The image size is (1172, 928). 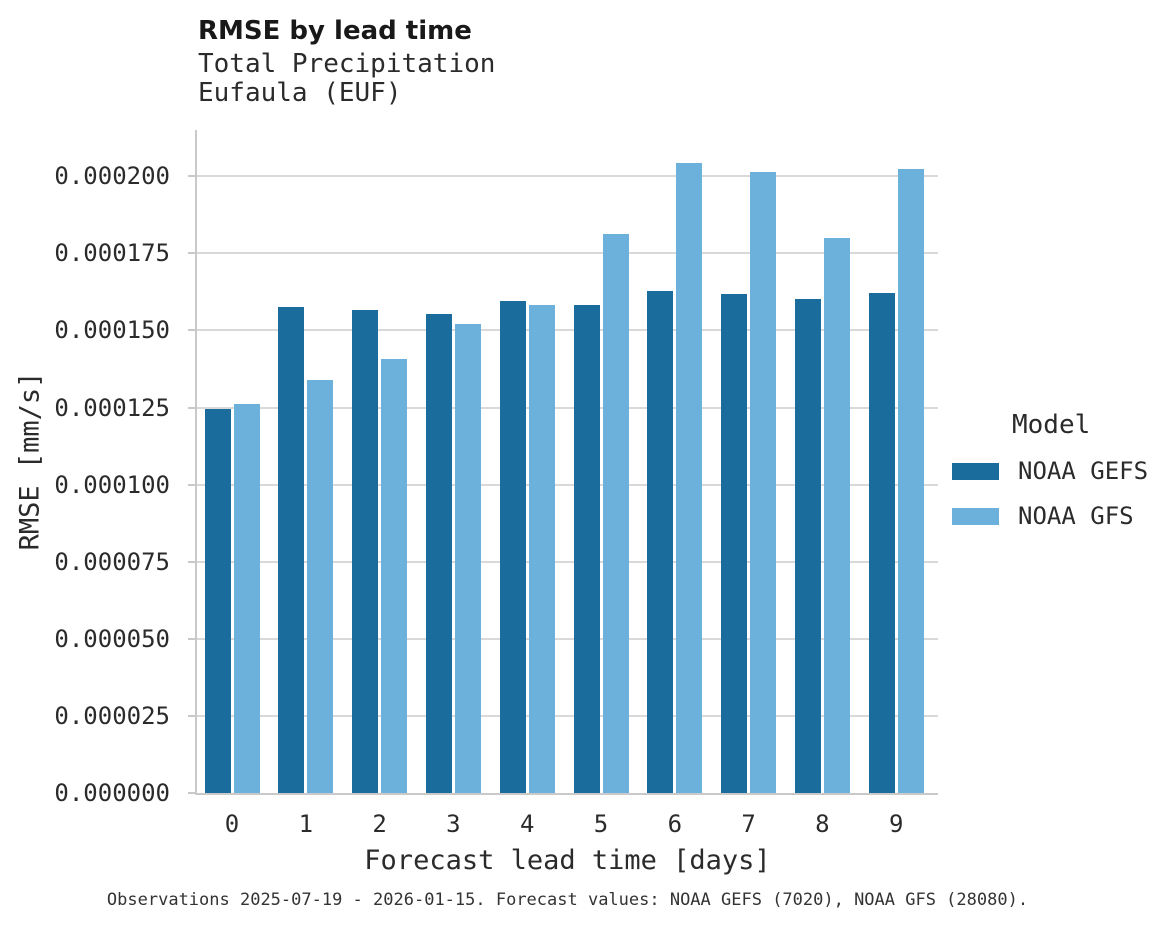 I want to click on chart-subtitle-station: Eufaula (EUF), so click(x=300, y=93).